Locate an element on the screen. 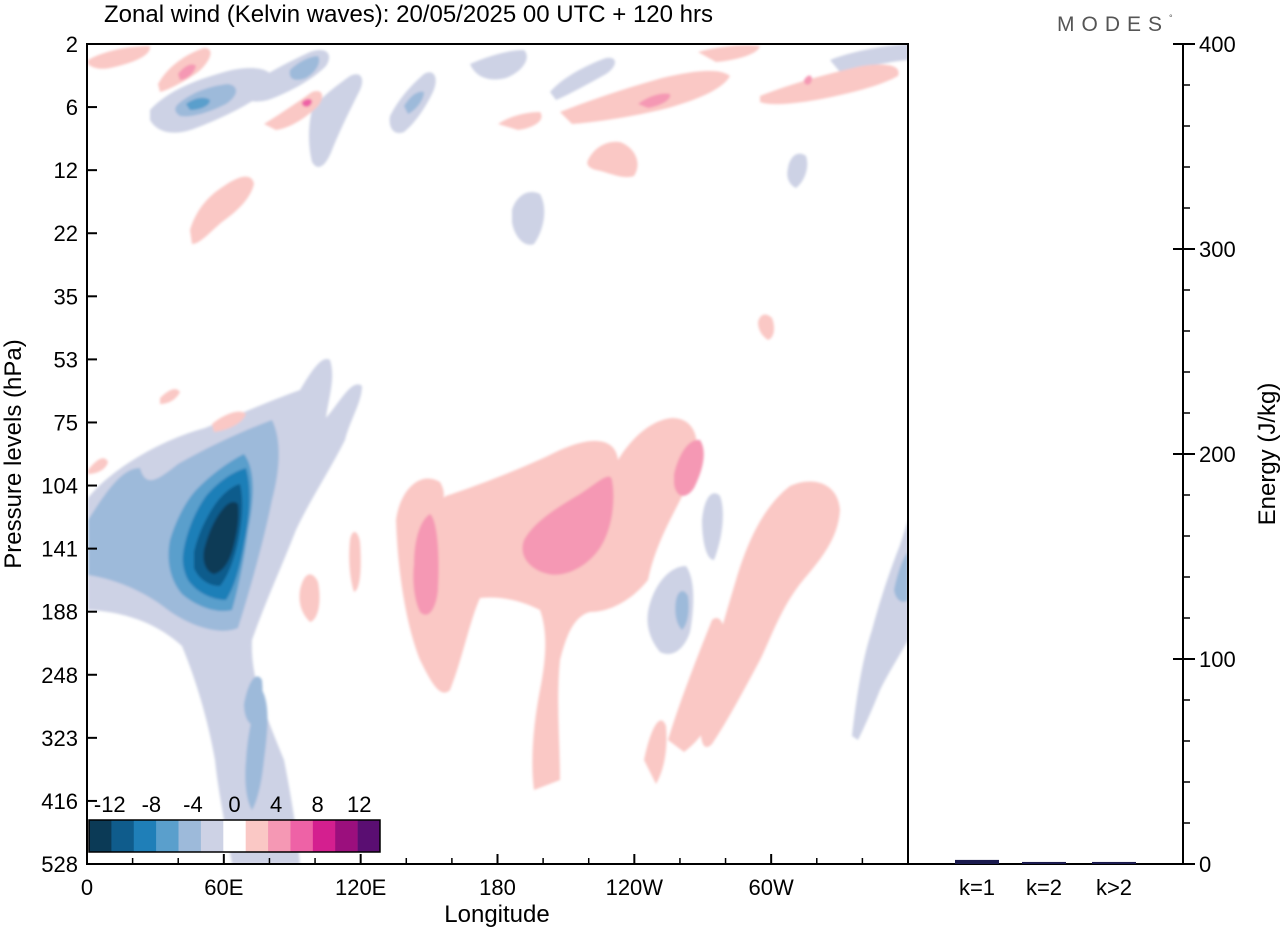  x-axis-ticks: 0 60E 120E 180 120W 60W is located at coordinates (472, 877).